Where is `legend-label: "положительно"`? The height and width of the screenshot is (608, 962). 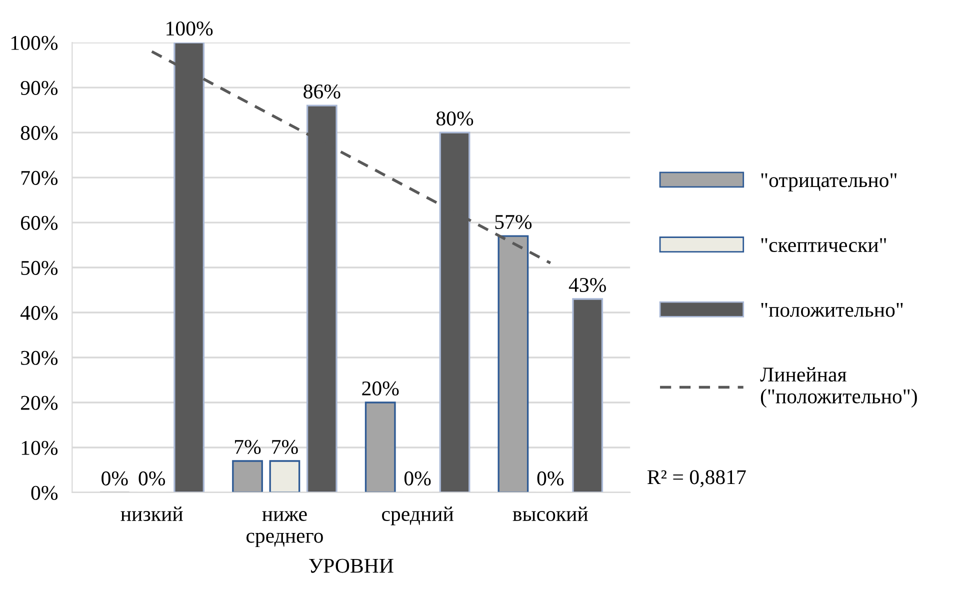
legend-label: "положительно" is located at coordinates (832, 310).